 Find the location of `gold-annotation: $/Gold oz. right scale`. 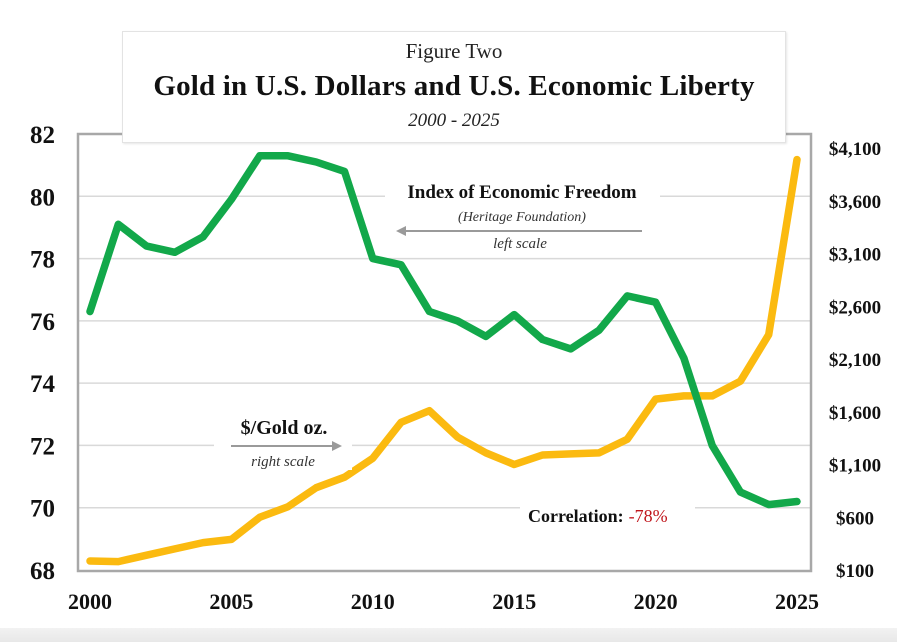

gold-annotation: $/Gold oz. right scale is located at coordinates (283, 443).